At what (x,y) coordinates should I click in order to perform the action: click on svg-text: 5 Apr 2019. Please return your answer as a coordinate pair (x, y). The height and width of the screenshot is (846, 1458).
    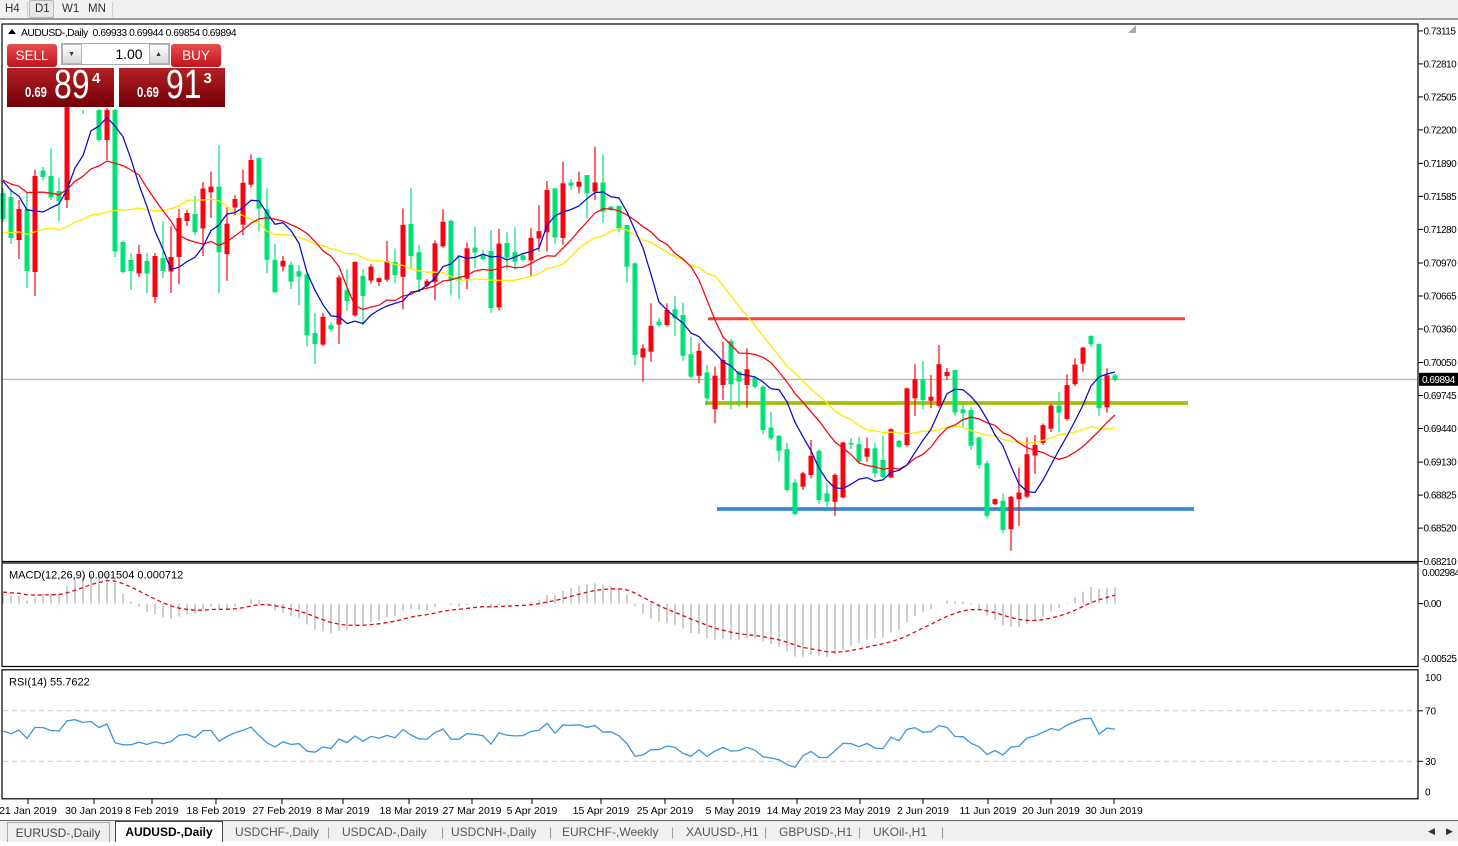
    Looking at the image, I should click on (532, 811).